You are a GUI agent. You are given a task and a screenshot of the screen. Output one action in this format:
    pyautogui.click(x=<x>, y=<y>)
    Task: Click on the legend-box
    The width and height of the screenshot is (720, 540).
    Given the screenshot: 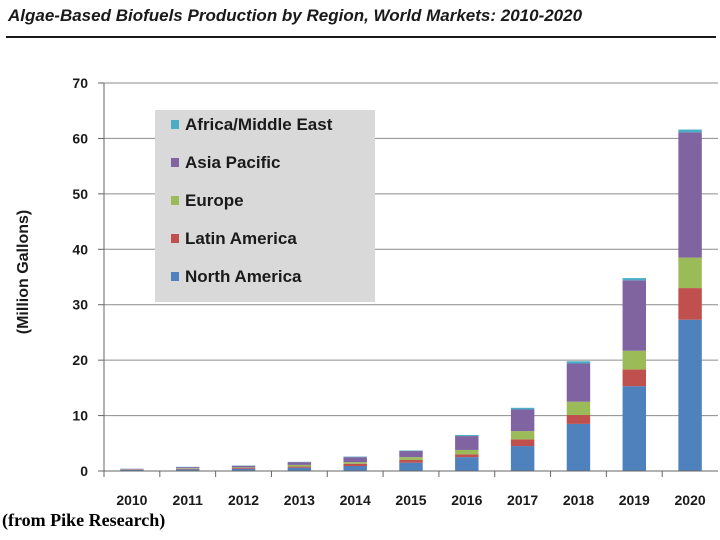 What is the action you would take?
    pyautogui.click(x=265, y=206)
    